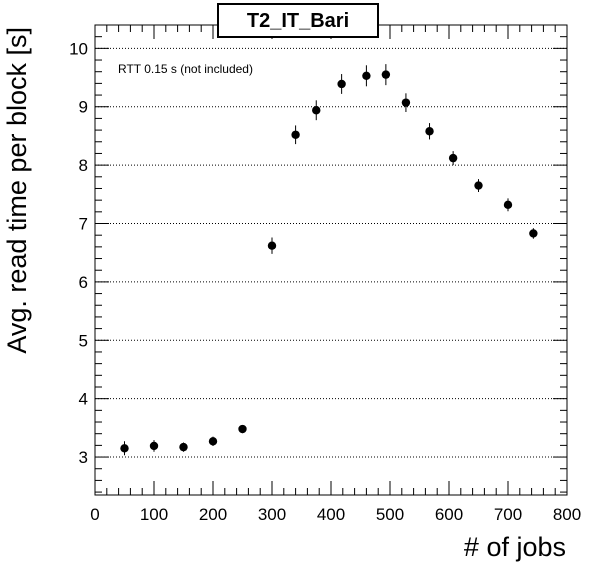  Describe the element at coordinates (17, 190) in the screenshot. I see `y-axis-title: Avg. read time per block [s]` at that location.